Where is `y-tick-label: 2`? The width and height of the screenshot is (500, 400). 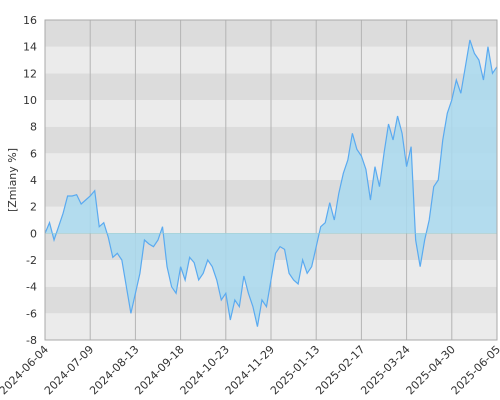 y-tick-label: 2 is located at coordinates (33, 207).